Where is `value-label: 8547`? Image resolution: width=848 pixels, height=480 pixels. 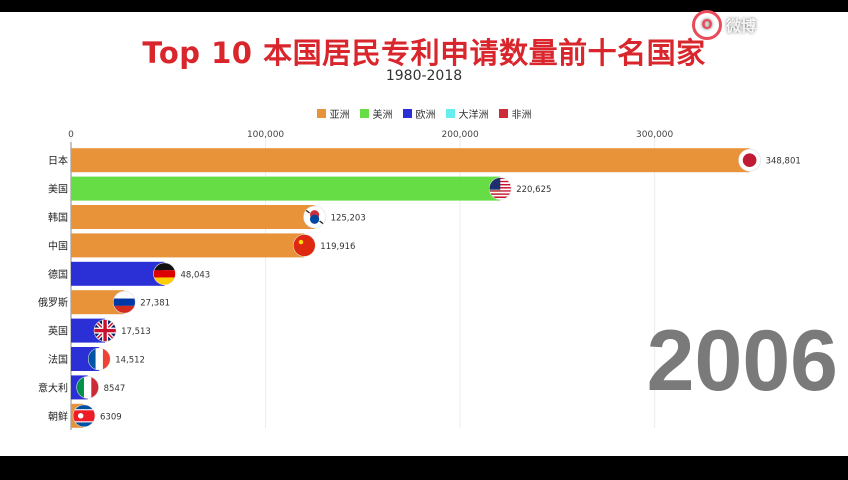 value-label: 8547 is located at coordinates (115, 389).